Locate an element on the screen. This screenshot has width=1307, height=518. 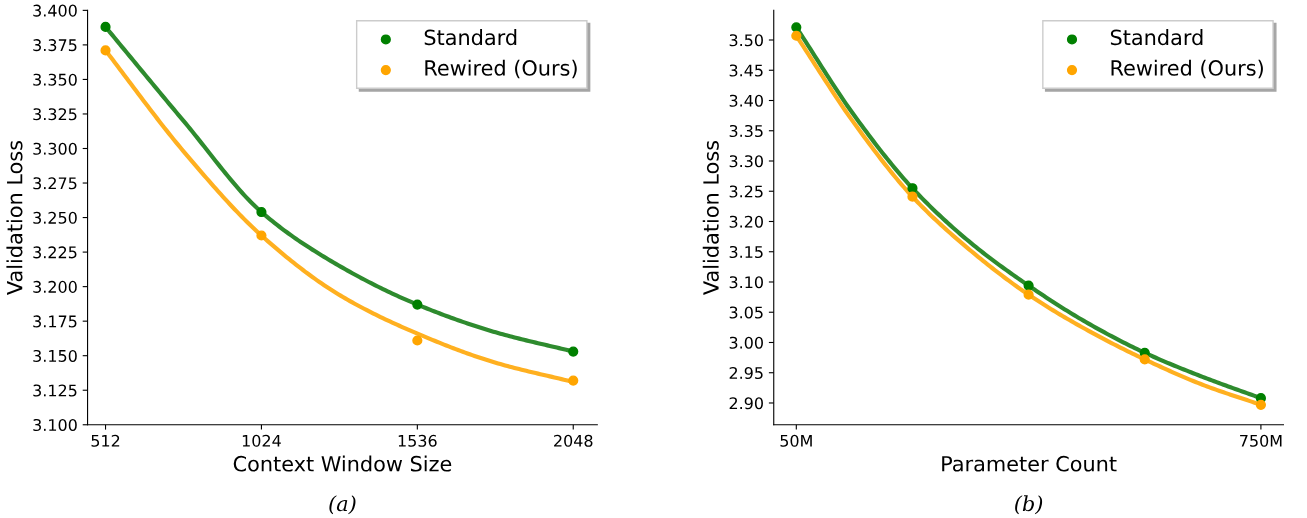
x-tick-label: 50M is located at coordinates (796, 440).